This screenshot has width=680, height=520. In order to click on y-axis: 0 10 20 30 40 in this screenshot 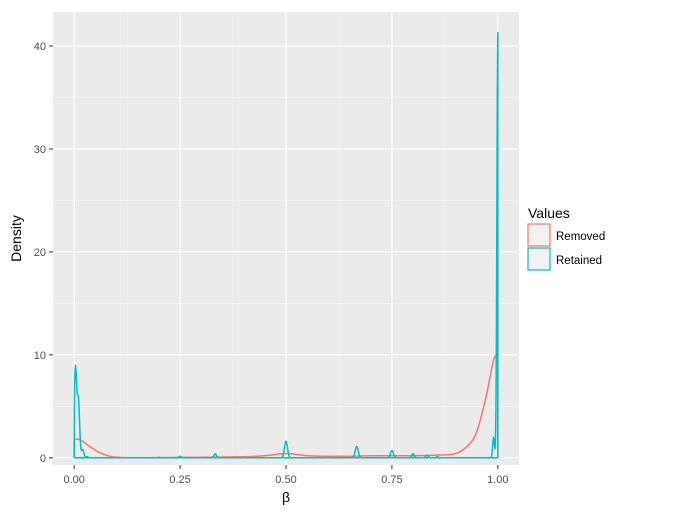, I will do `click(43, 253)`.